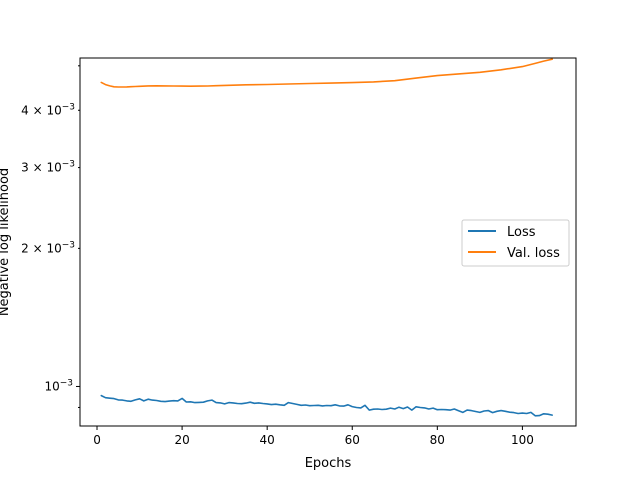 Image resolution: width=640 pixels, height=480 pixels. What do you see at coordinates (181, 440) in the screenshot?
I see `x-tick-label: 20` at bounding box center [181, 440].